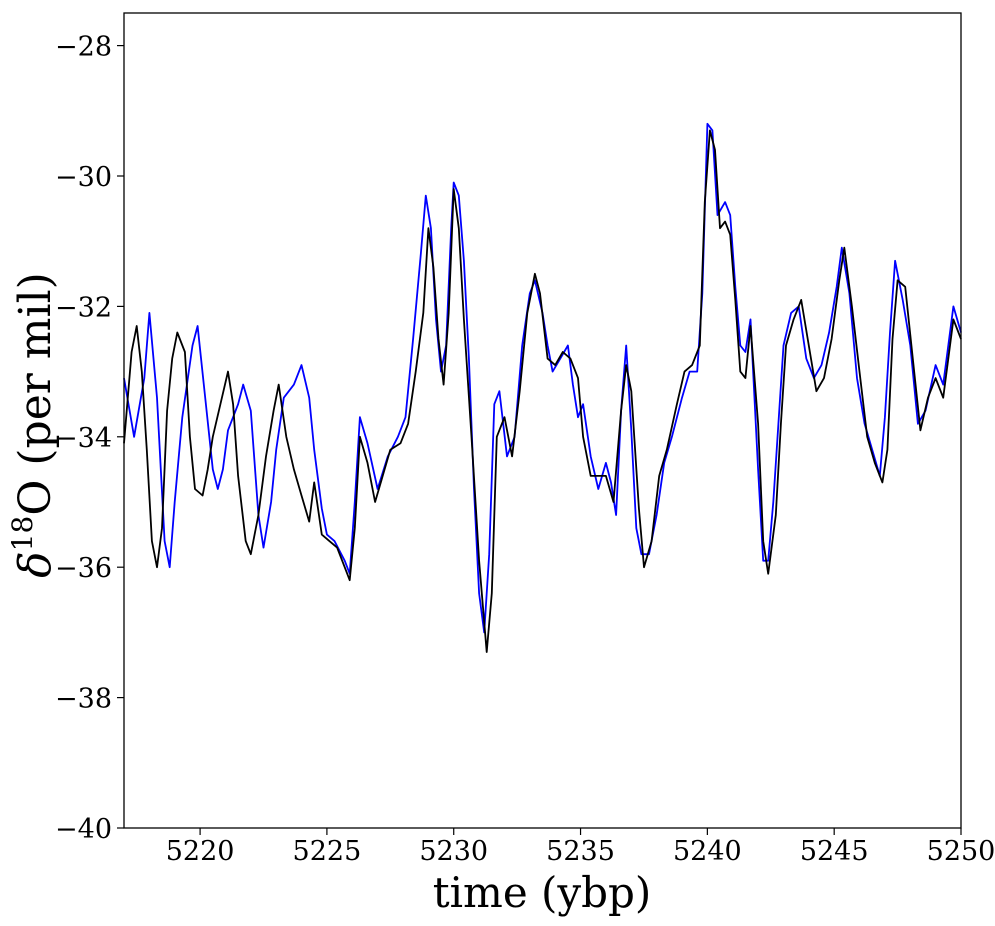 The height and width of the screenshot is (926, 995). What do you see at coordinates (83, 829) in the screenshot?
I see `y-tick-label: −40` at bounding box center [83, 829].